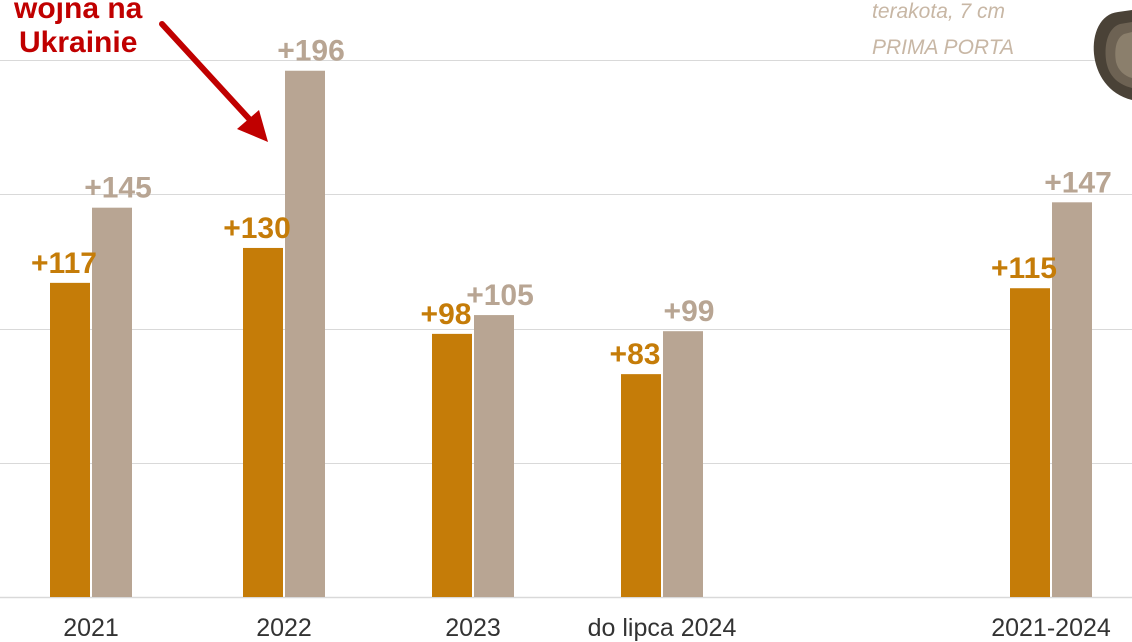  I want to click on data-label: +99, so click(689, 311).